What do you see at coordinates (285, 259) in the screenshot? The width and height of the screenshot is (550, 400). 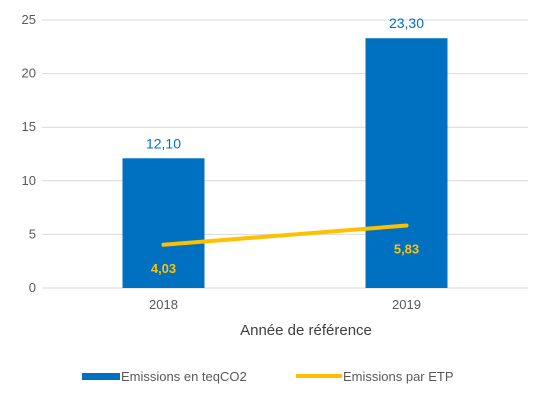 I see `line-data-labels: 4,03 5,83` at bounding box center [285, 259].